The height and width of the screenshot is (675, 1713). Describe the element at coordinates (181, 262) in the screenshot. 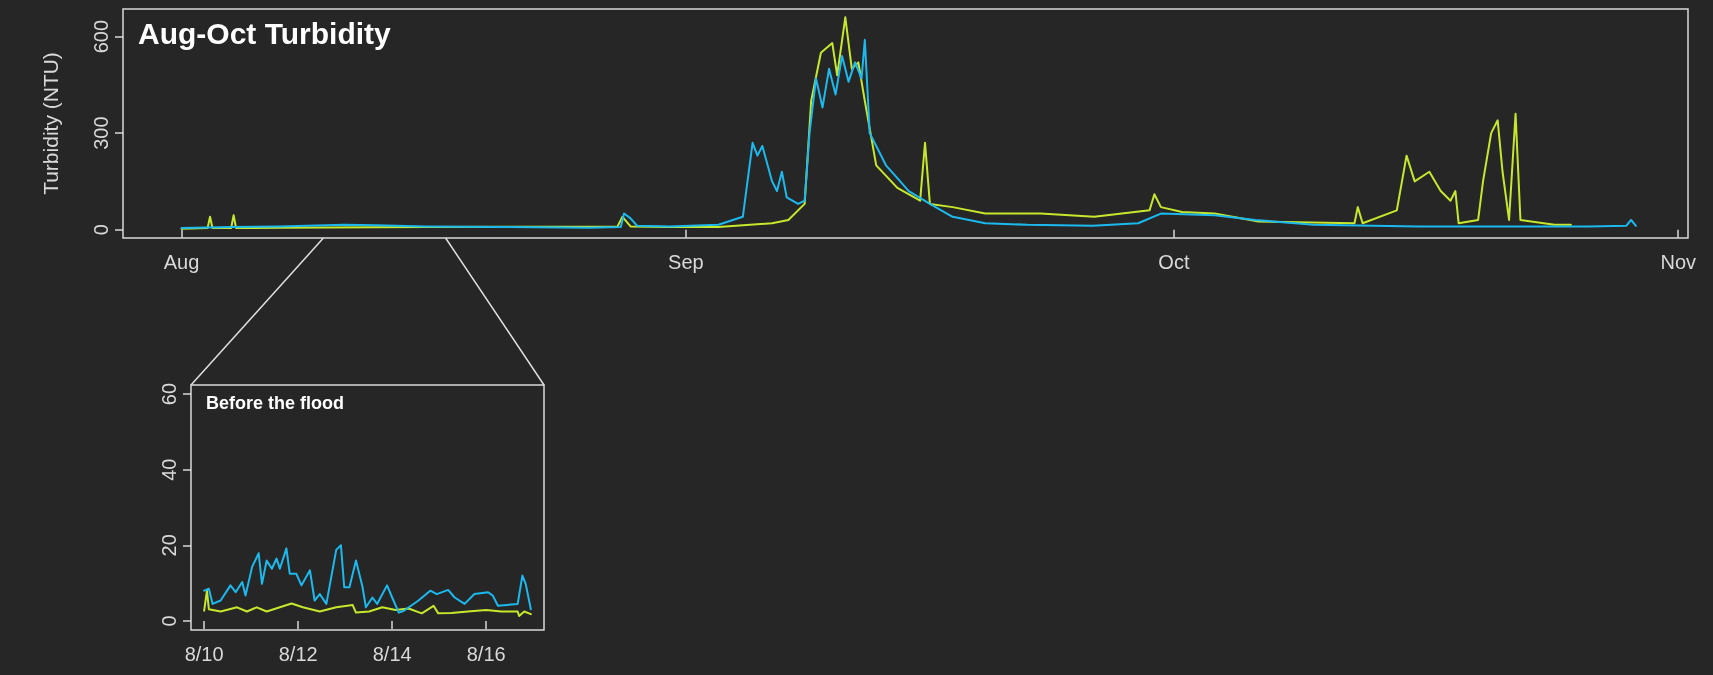

I see `x-tick-label: Aug` at that location.